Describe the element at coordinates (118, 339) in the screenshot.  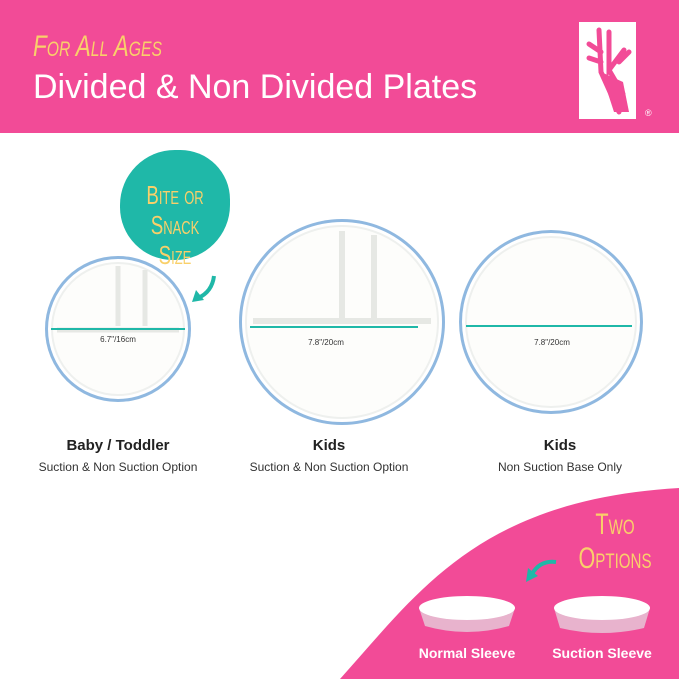
I see `diameter-label: 6.7"/16cm` at that location.